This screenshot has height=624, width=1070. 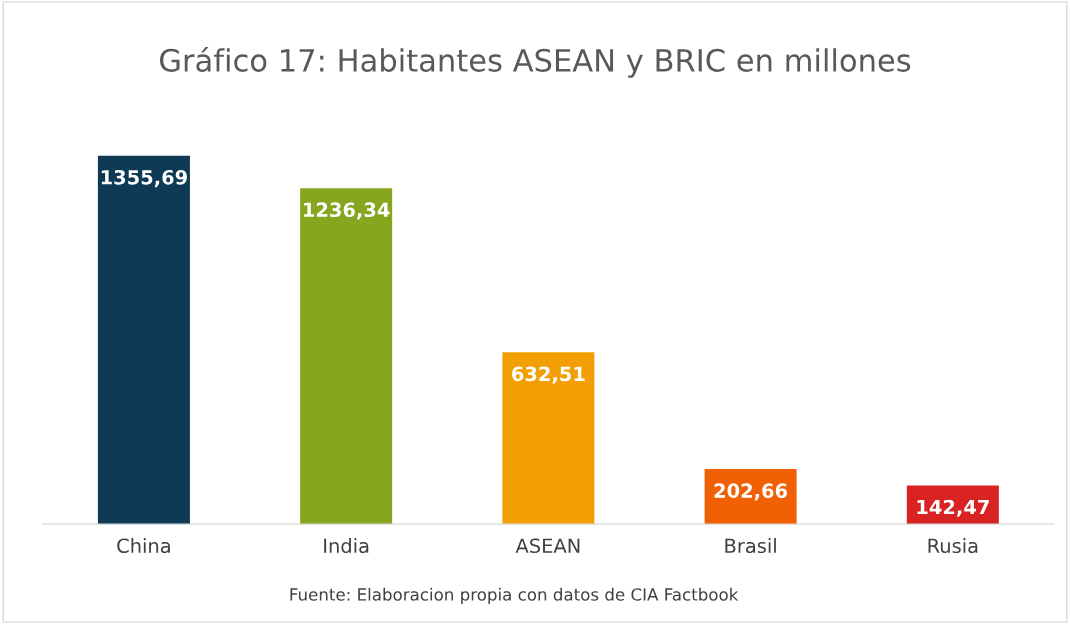 What do you see at coordinates (346, 546) in the screenshot?
I see `x-tick-label: India` at bounding box center [346, 546].